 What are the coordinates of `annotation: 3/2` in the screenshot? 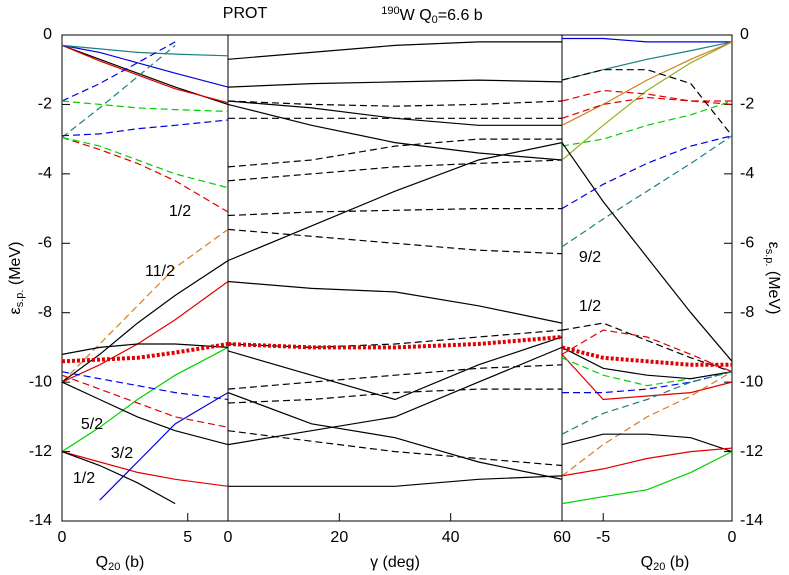 It's located at (122, 453).